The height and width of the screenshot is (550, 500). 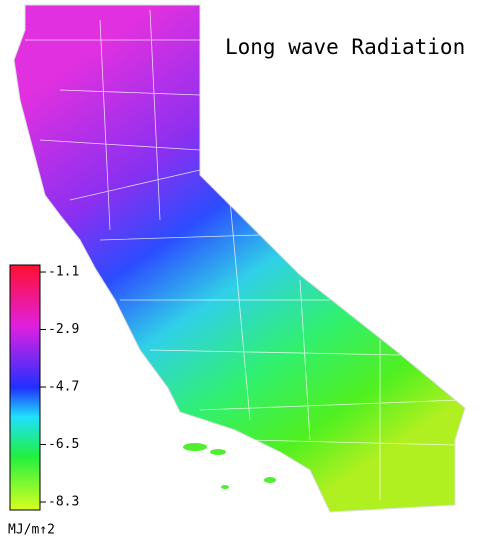 What do you see at coordinates (63, 444) in the screenshot?
I see `colorbar-tick-label: -6.5` at bounding box center [63, 444].